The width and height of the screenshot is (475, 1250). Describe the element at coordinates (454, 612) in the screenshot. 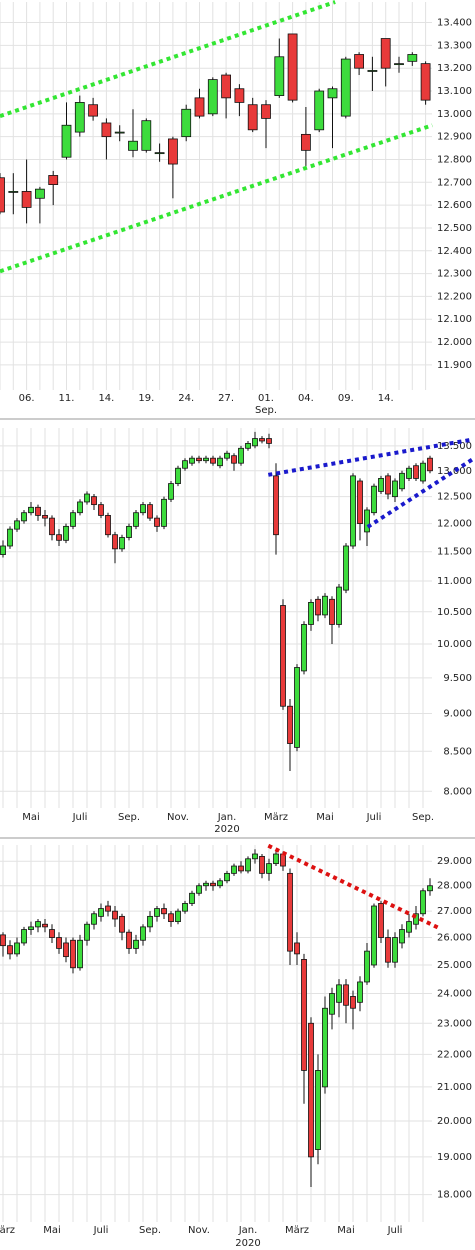

I see `y-tick-label: 10.500` at that location.